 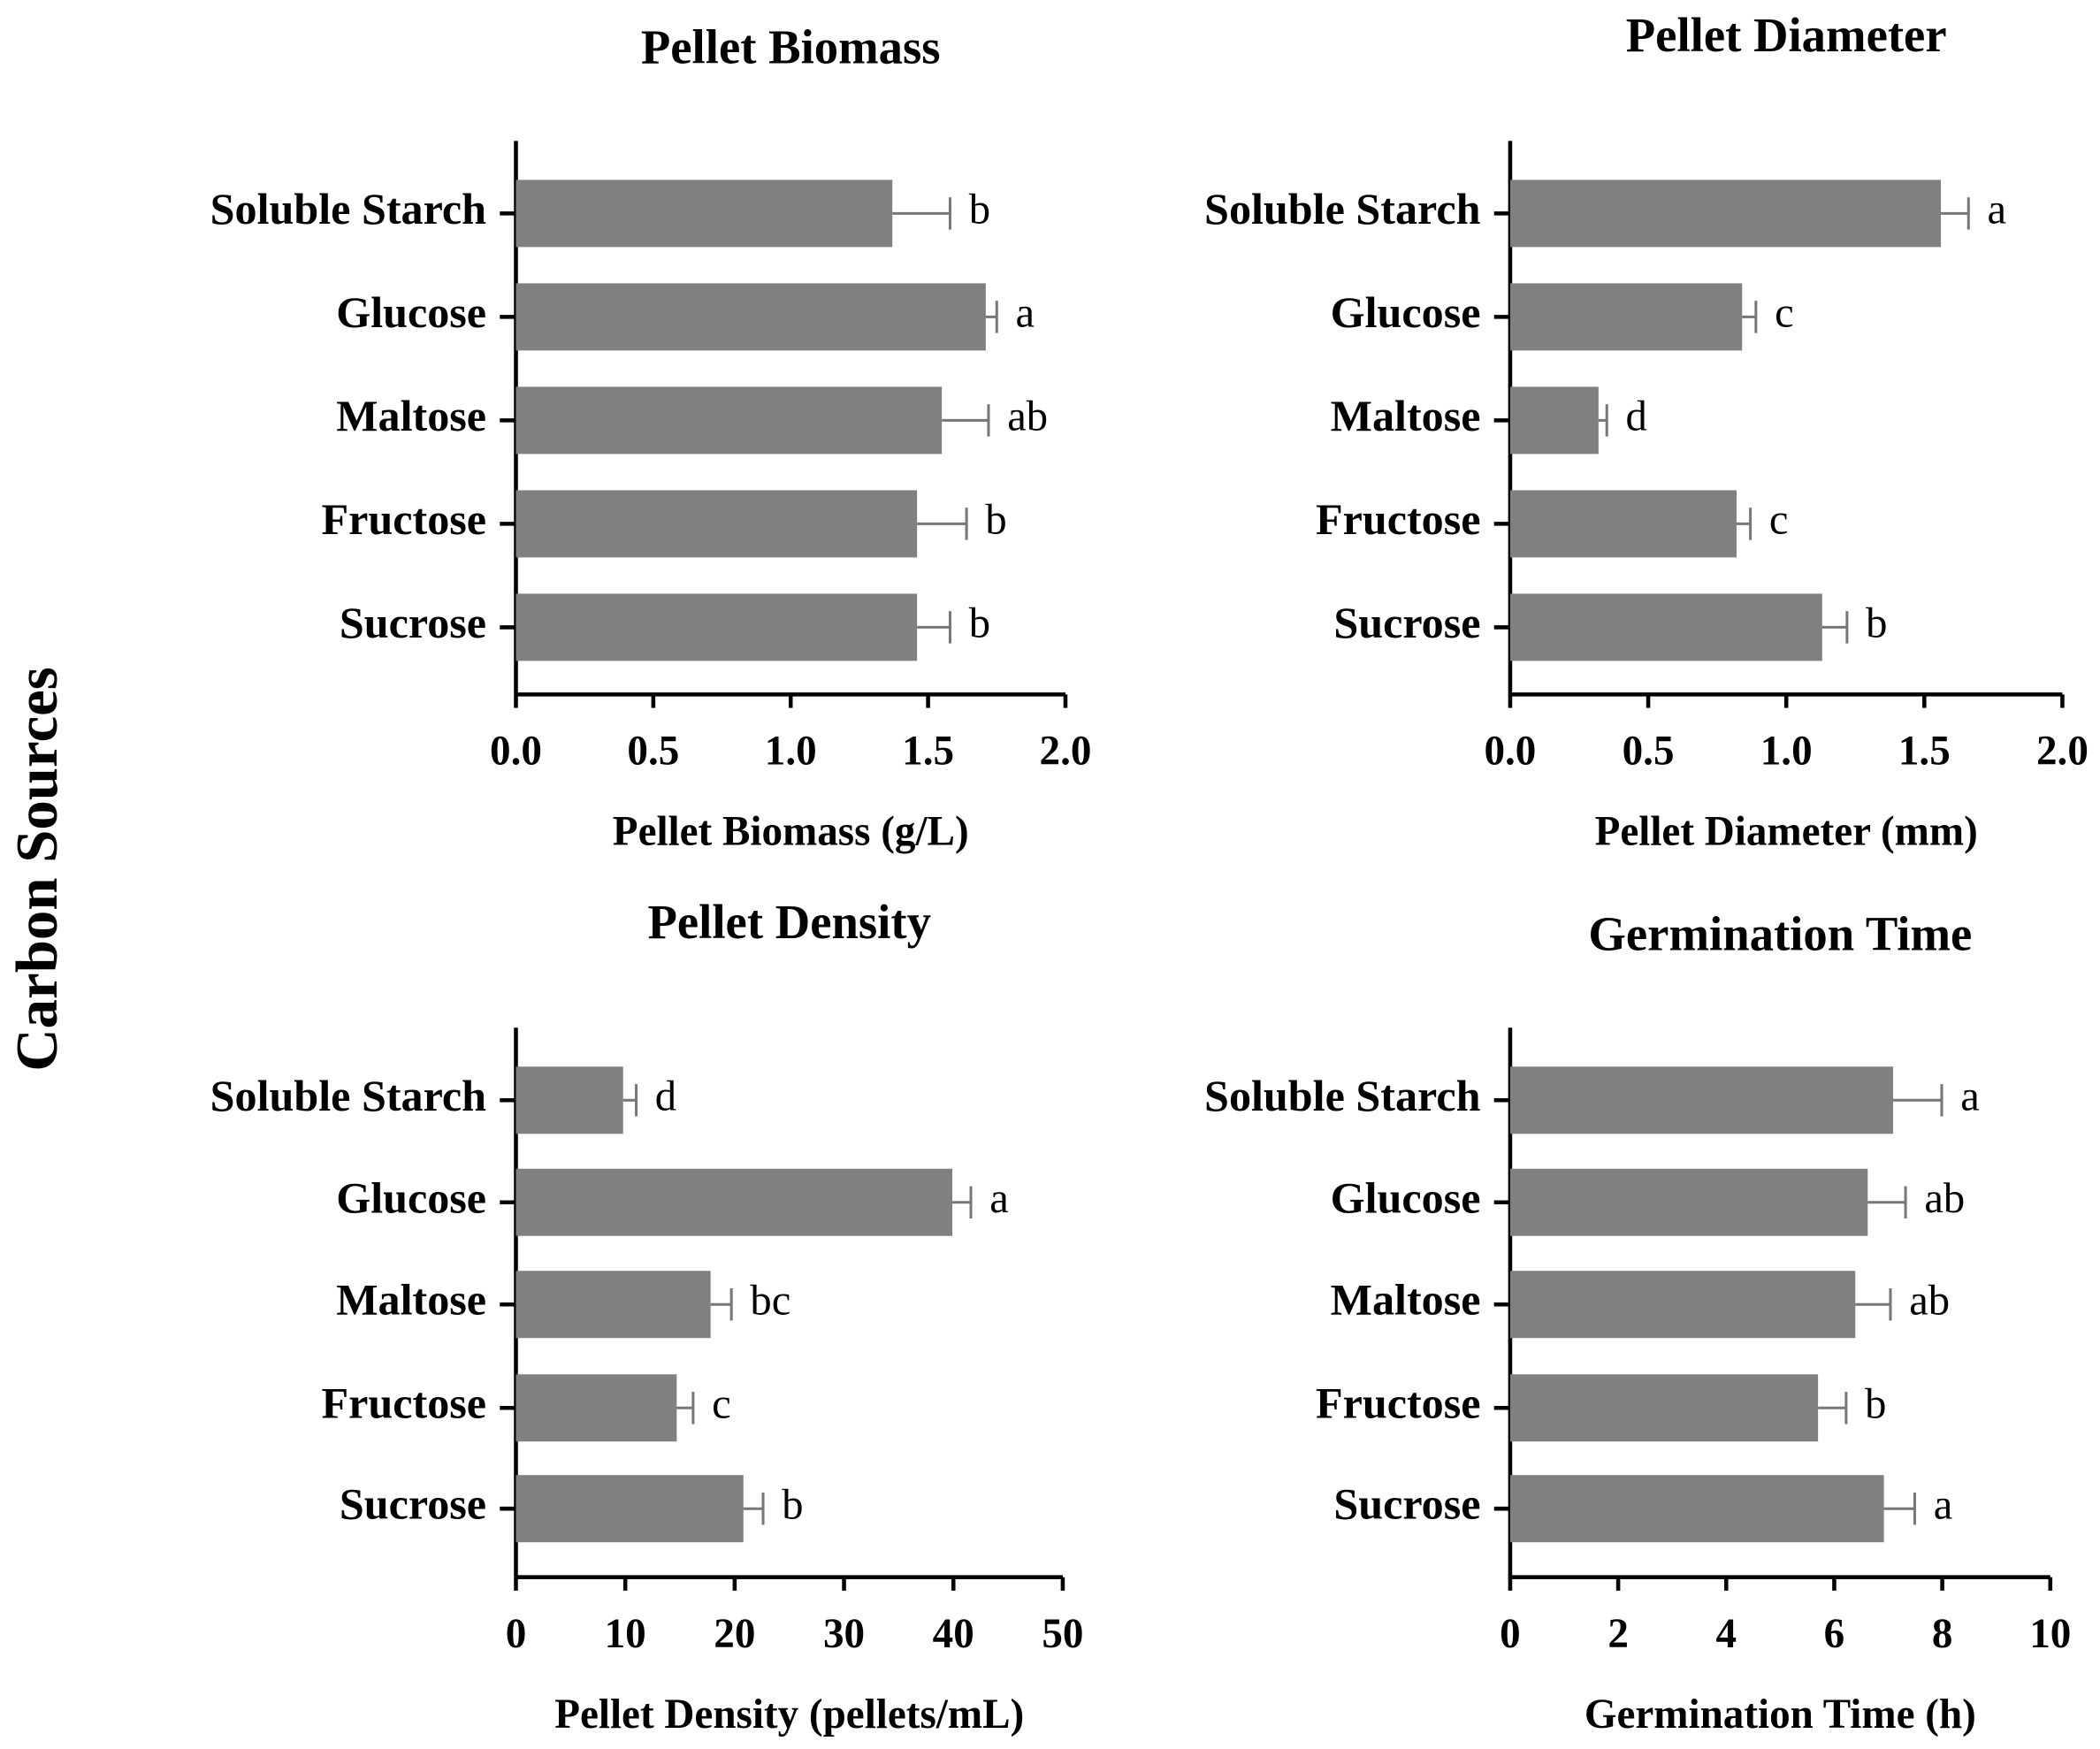 I want to click on annotation: bc, so click(x=770, y=1300).